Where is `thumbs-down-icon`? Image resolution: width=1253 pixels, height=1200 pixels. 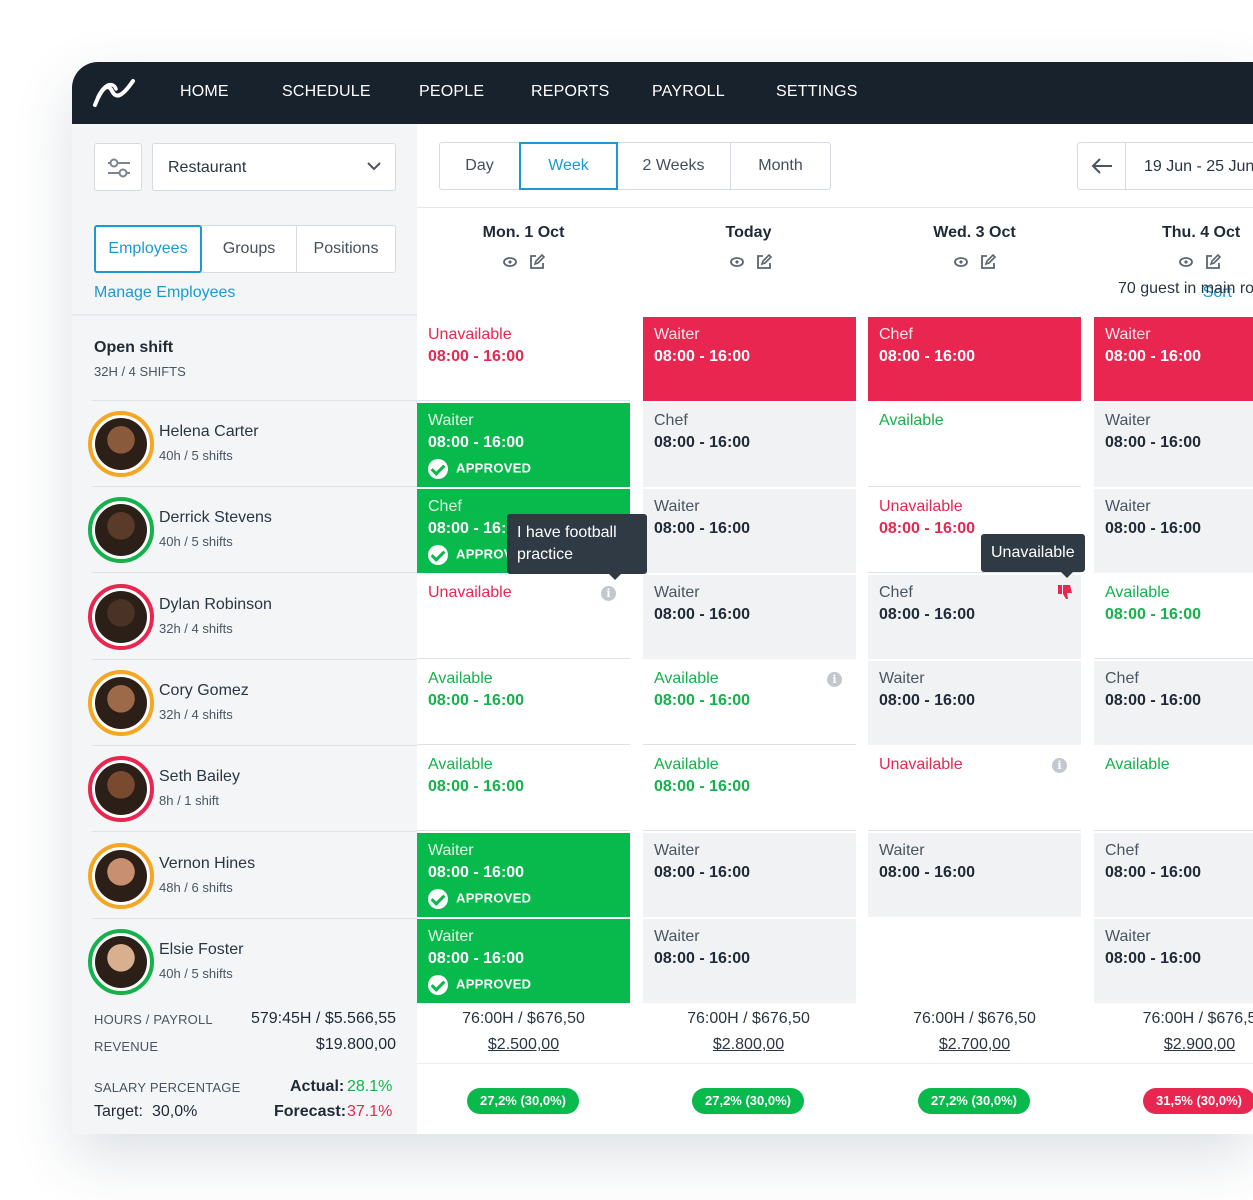 thumbs-down-icon is located at coordinates (1065, 594).